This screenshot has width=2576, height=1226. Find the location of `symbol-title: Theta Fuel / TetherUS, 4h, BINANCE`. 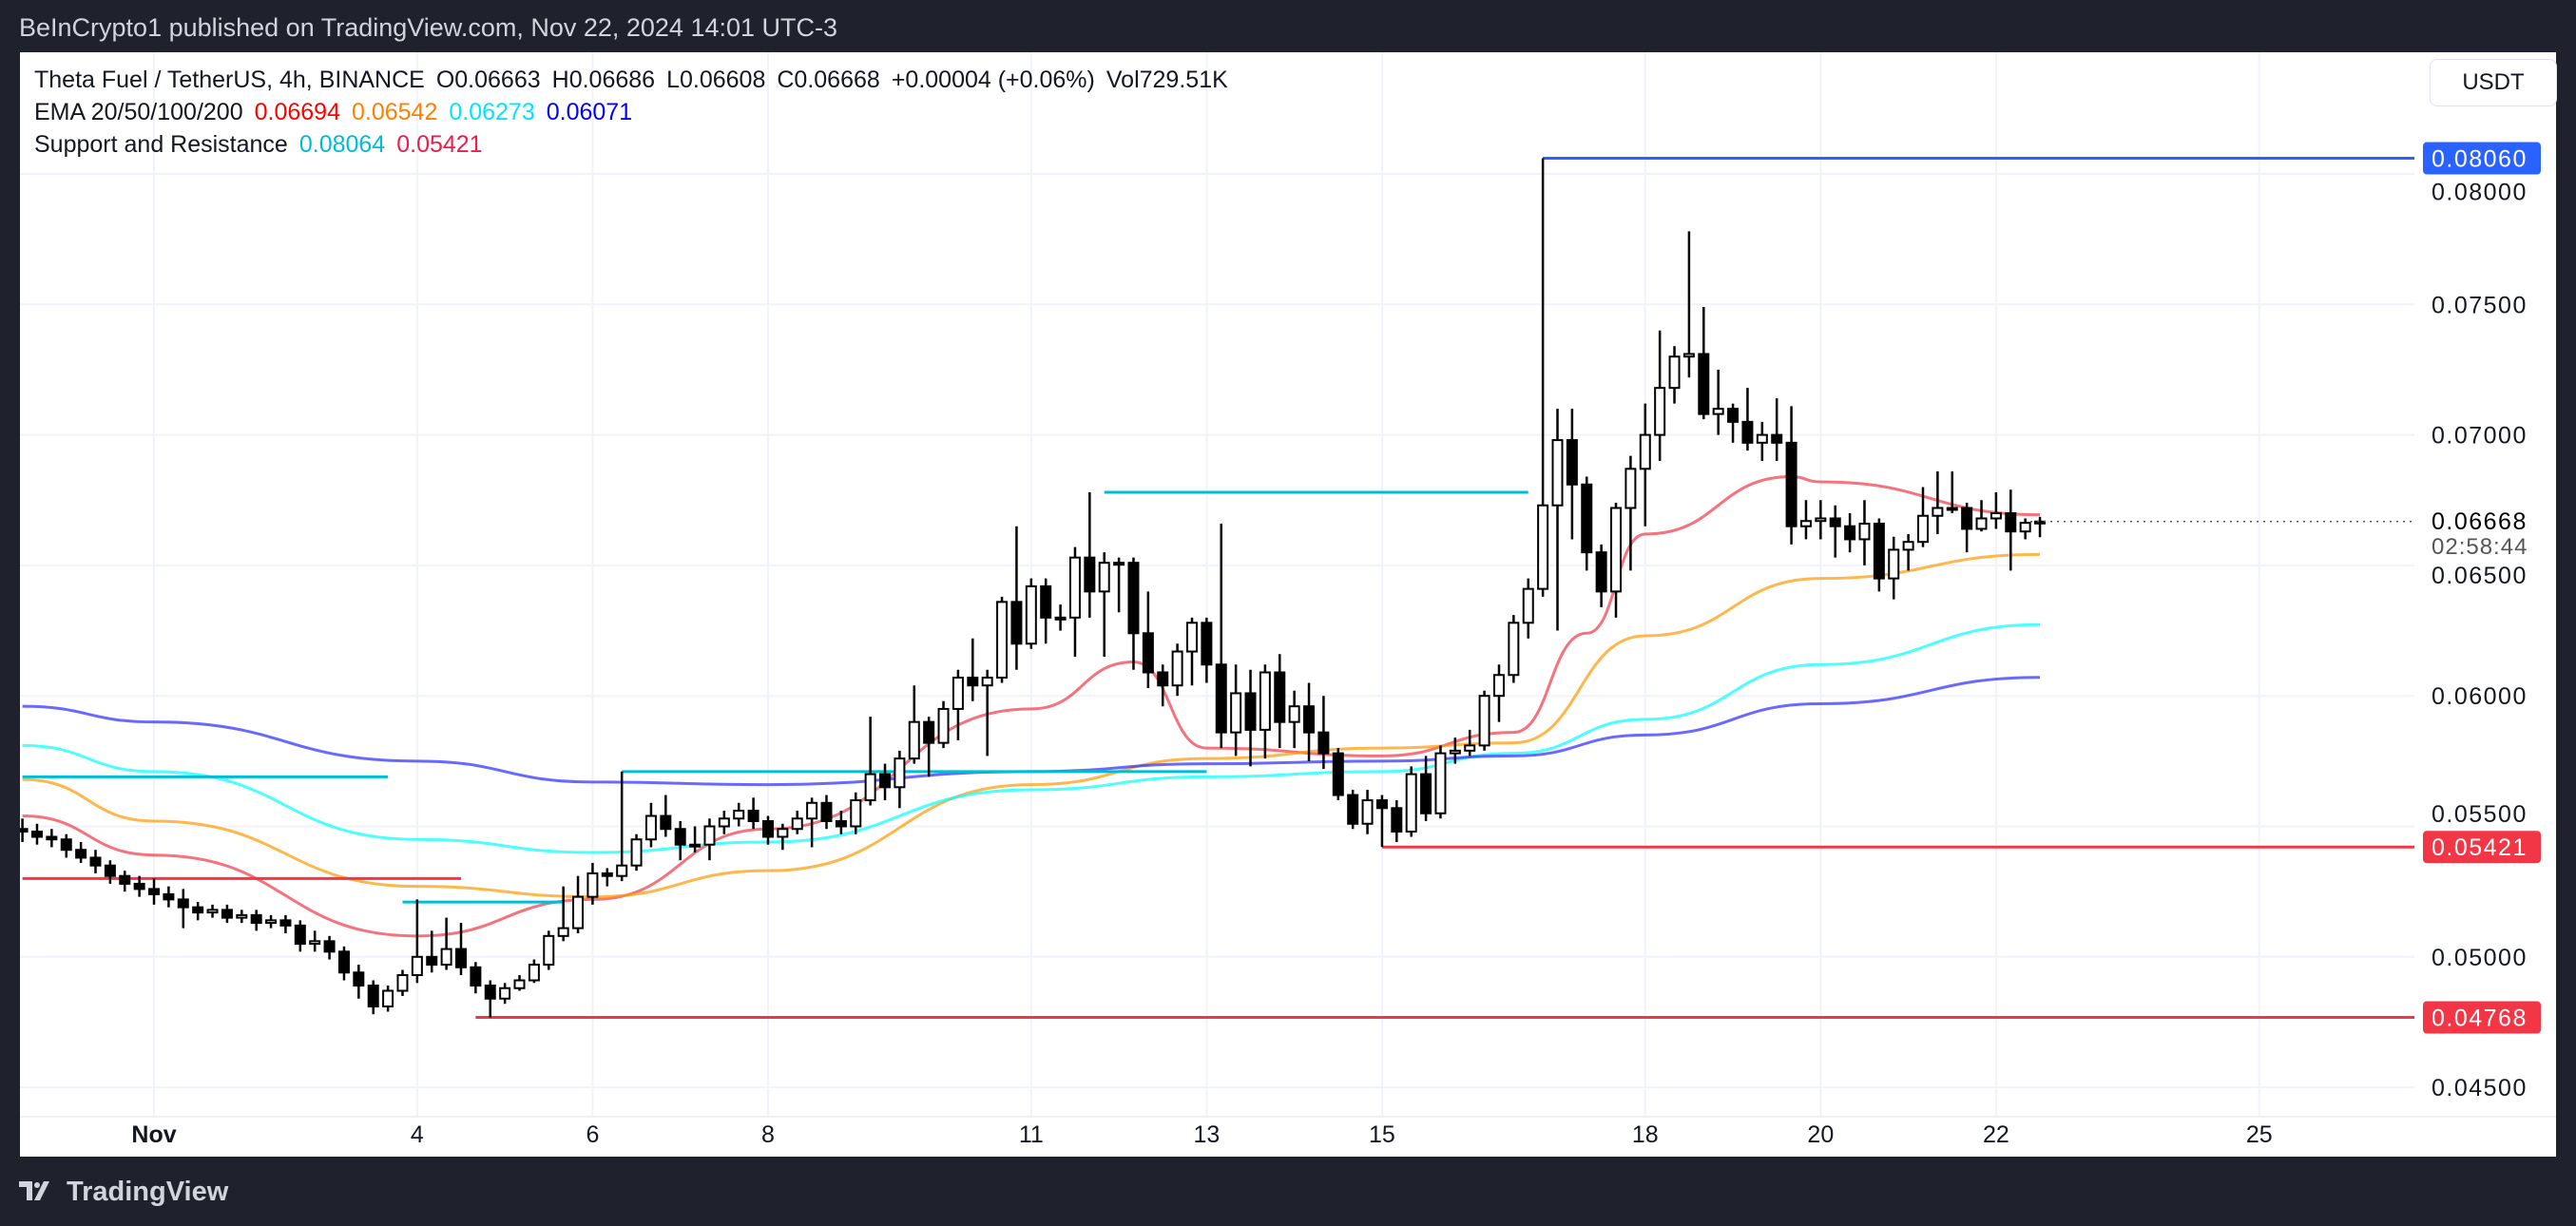

symbol-title: Theta Fuel / TetherUS, 4h, BINANCE is located at coordinates (230, 80).